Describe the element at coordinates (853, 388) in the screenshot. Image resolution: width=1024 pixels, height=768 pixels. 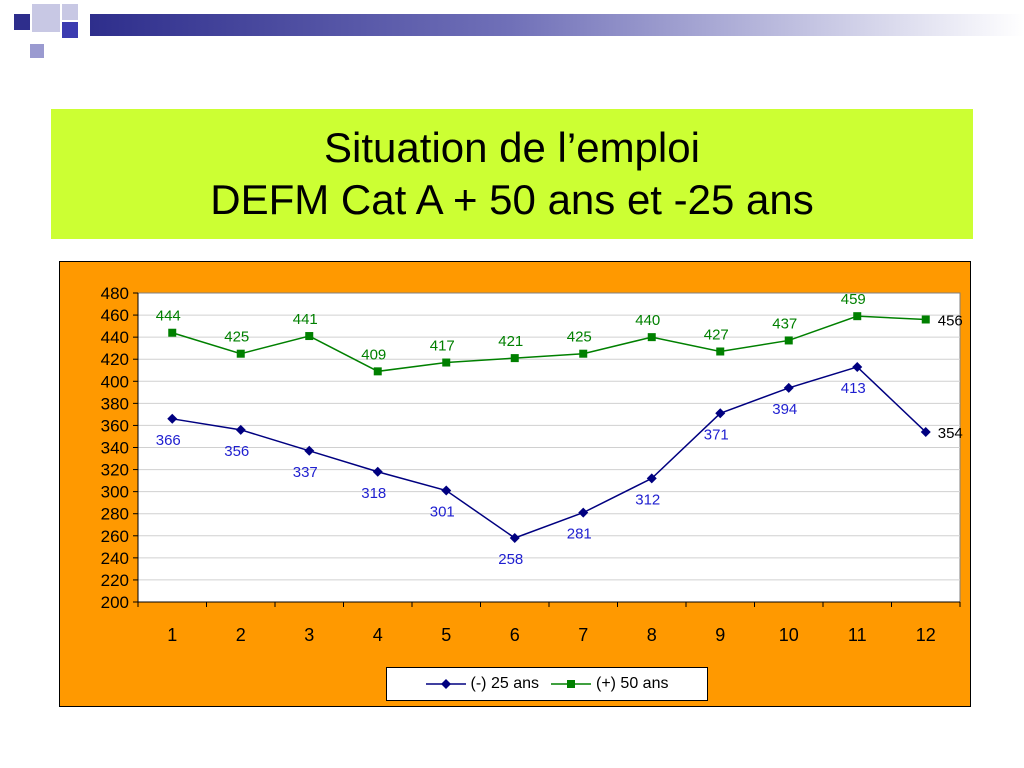
I see `data-label-series-1: 413` at that location.